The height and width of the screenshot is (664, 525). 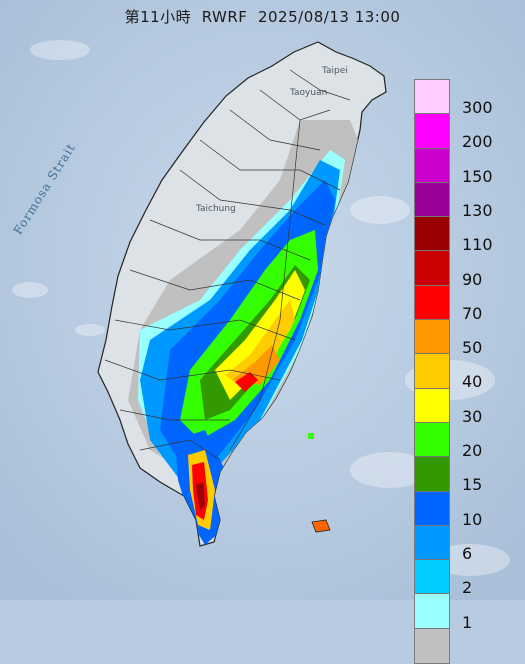 I want to click on orchid-island, so click(x=321, y=526).